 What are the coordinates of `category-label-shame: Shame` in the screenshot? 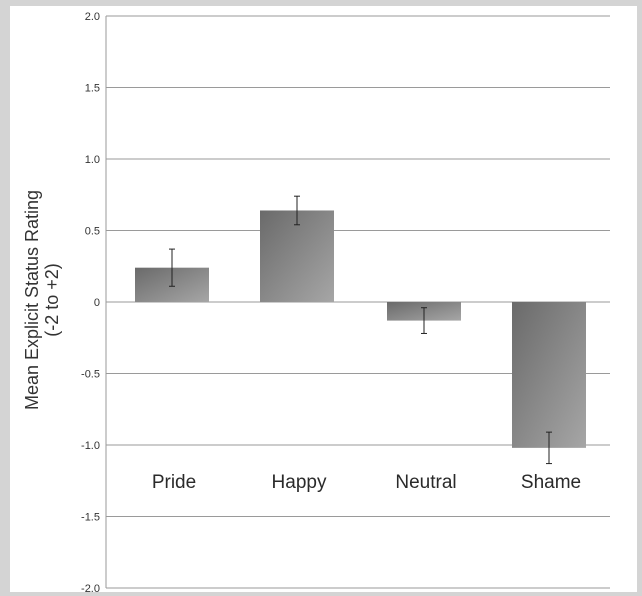 It's located at (551, 482).